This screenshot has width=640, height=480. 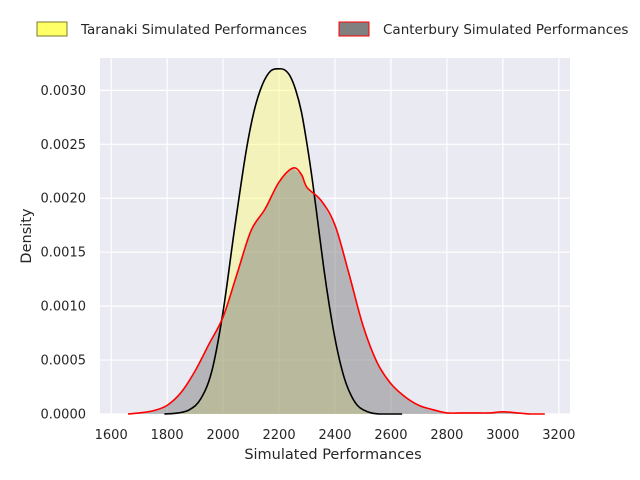 What do you see at coordinates (446, 435) in the screenshot?
I see `x-tick-label: 2800` at bounding box center [446, 435].